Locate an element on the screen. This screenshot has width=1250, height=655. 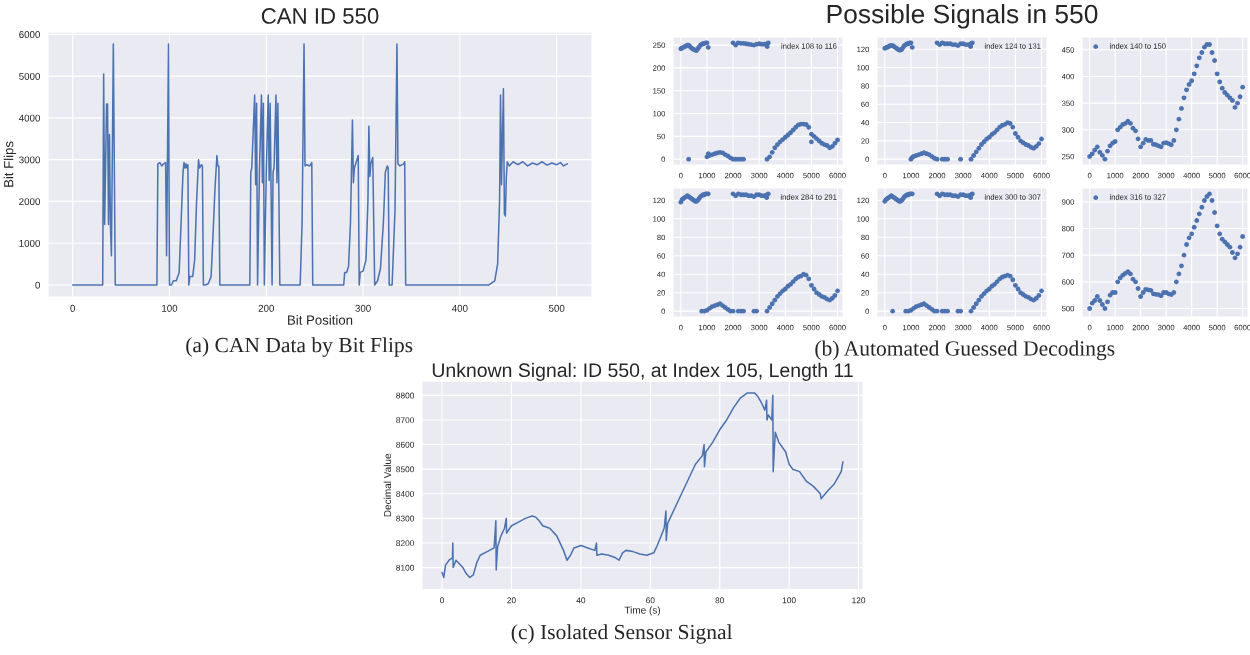
y-tick-label: 4000 is located at coordinates (29, 118).